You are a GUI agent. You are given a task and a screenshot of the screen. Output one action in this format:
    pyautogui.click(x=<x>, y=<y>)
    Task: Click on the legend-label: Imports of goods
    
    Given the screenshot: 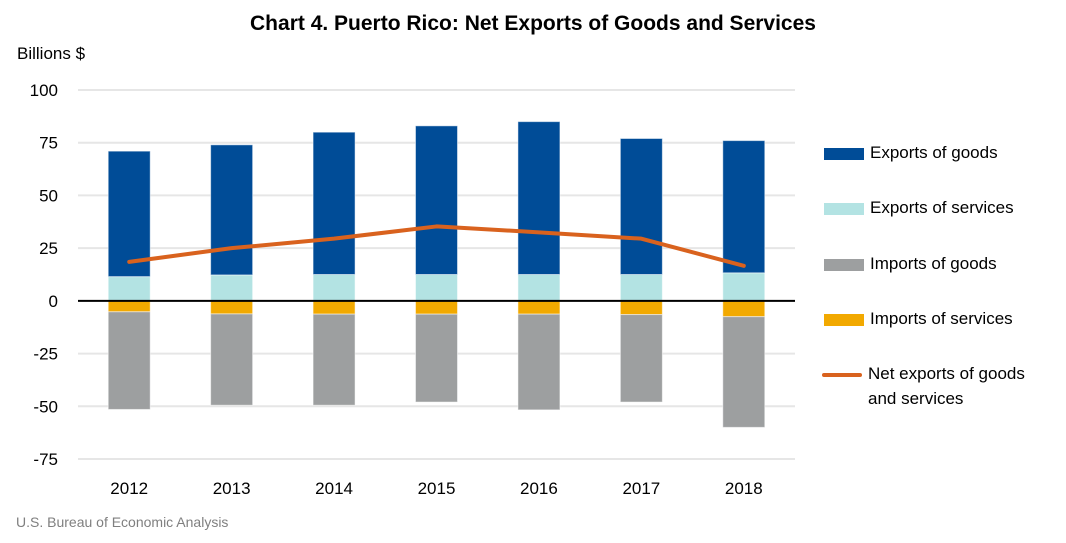 What is the action you would take?
    pyautogui.click(x=933, y=263)
    